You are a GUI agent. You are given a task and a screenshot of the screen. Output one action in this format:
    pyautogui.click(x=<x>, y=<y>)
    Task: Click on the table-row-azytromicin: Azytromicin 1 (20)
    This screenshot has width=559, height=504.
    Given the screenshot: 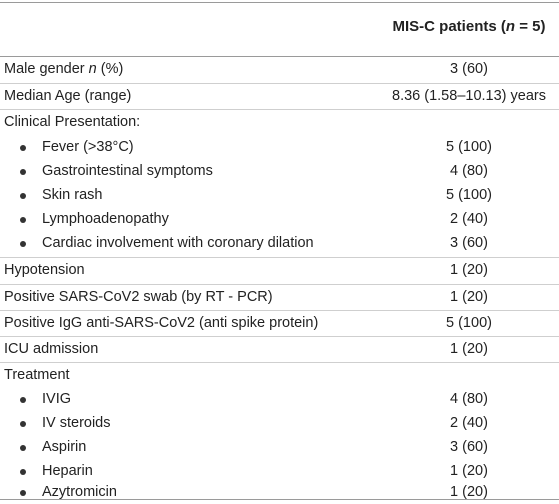 What is the action you would take?
    pyautogui.click(x=279, y=492)
    